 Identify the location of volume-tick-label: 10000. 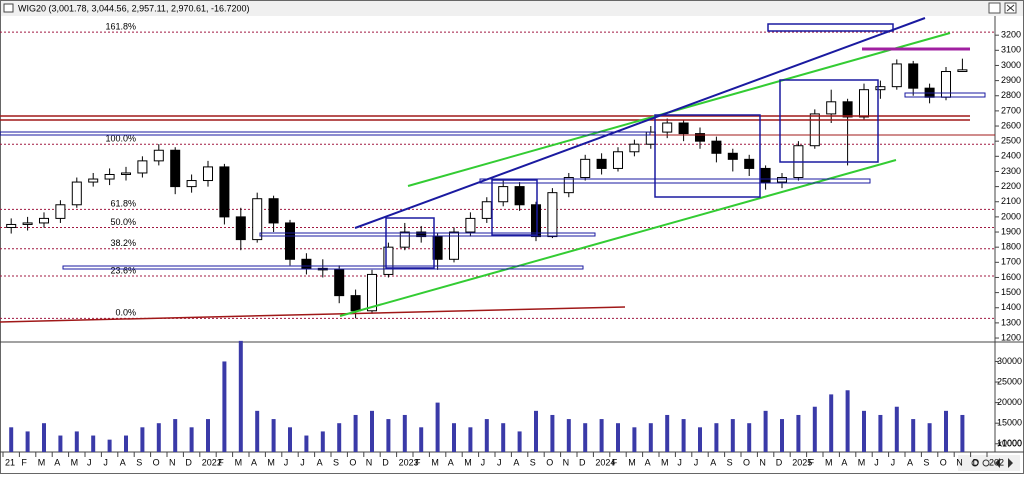
(1009, 443).